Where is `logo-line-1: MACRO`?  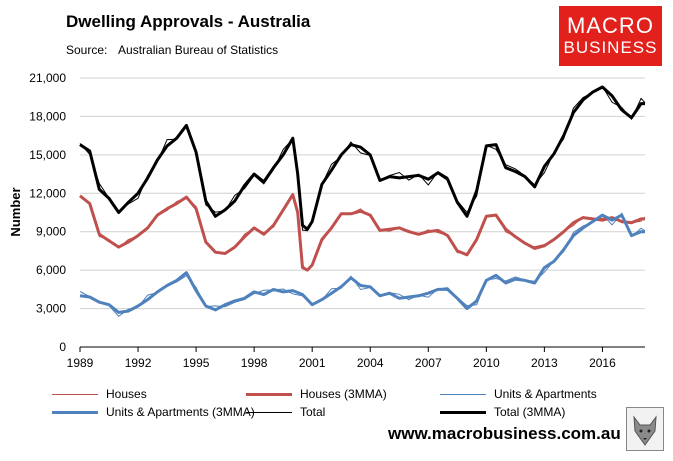
logo-line-1: MACRO is located at coordinates (610, 25).